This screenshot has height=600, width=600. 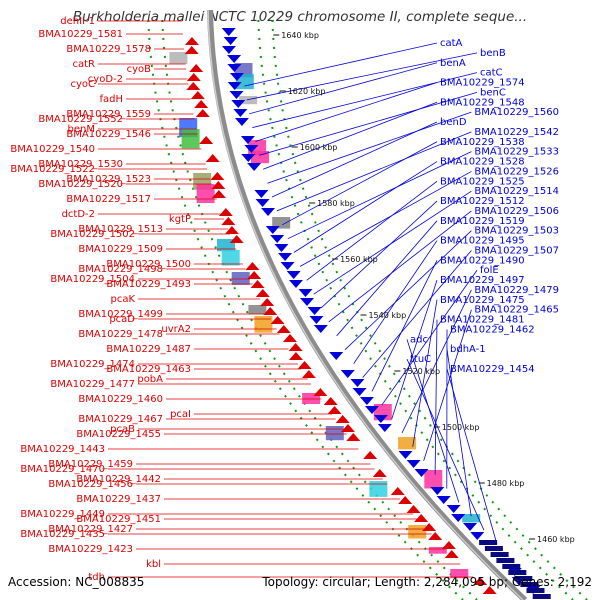 What do you see at coordinates (52, 149) in the screenshot?
I see `gene-label-left: BMA10229_1540` at bounding box center [52, 149].